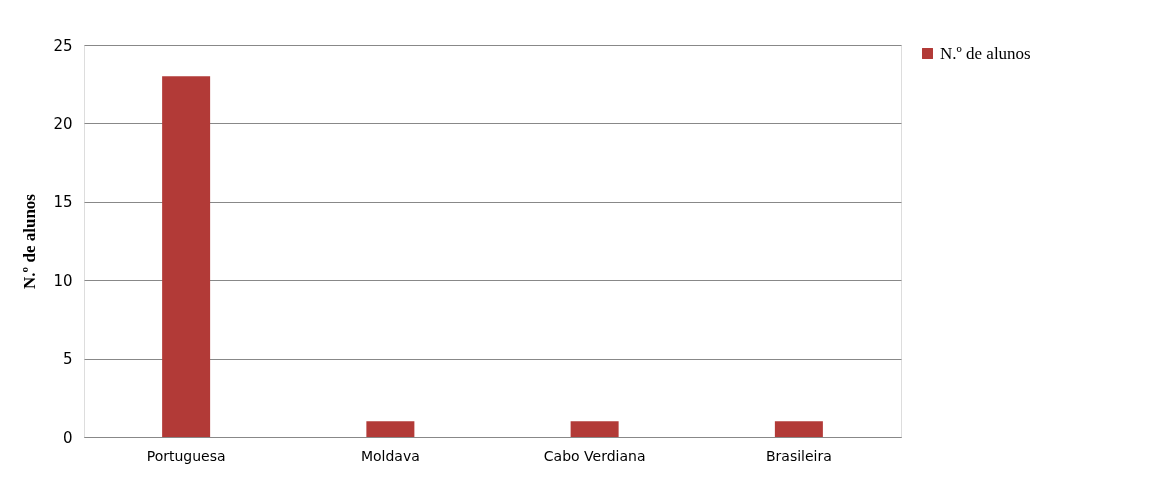 This screenshot has width=1165, height=489. Describe the element at coordinates (594, 455) in the screenshot. I see `x-tick-label: Cabo Verdiana` at that location.